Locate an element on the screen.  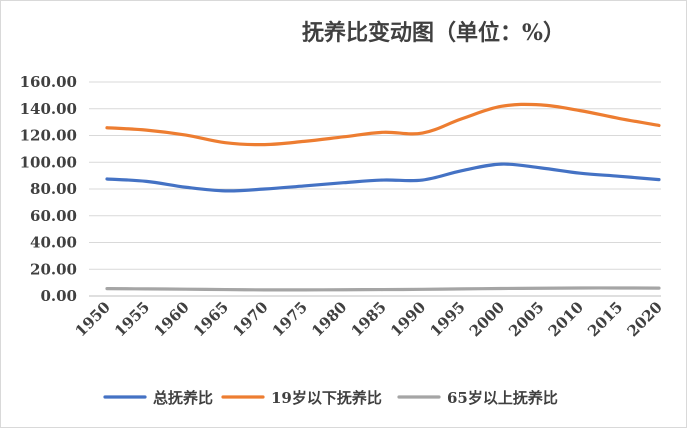
x-tick-label: 1960 is located at coordinates (171, 319).